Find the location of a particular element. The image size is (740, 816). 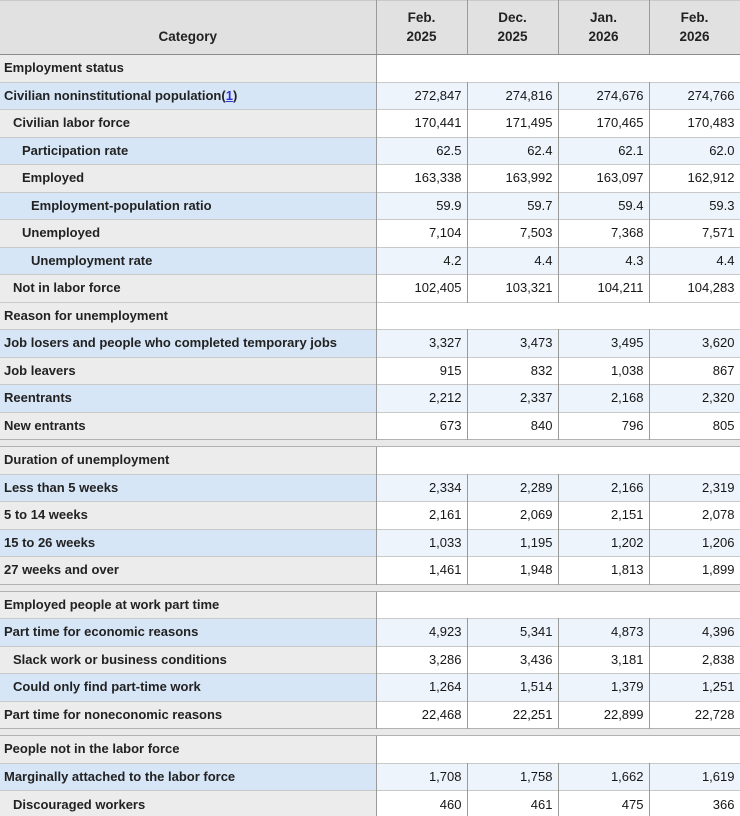

category-cell: Part time for noneconomic reasons is located at coordinates (188, 714).